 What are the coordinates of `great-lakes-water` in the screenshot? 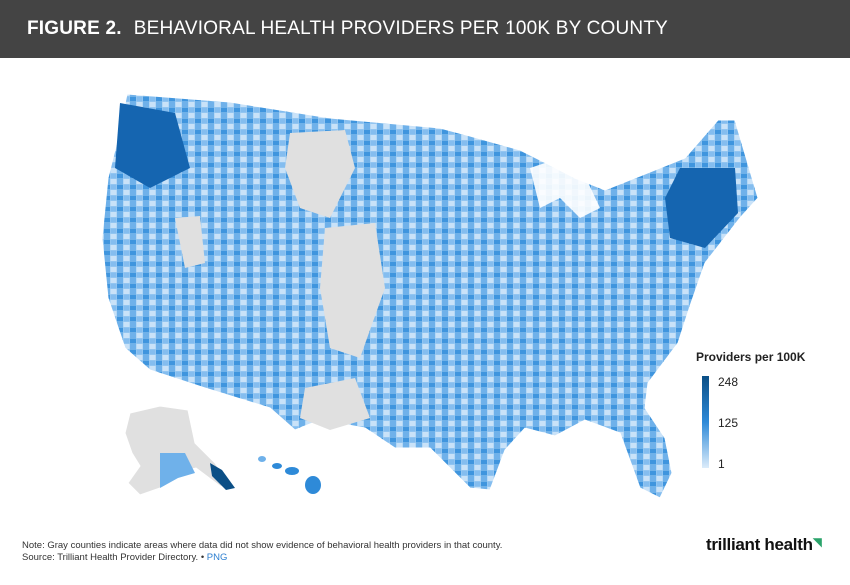 It's located at (565, 188).